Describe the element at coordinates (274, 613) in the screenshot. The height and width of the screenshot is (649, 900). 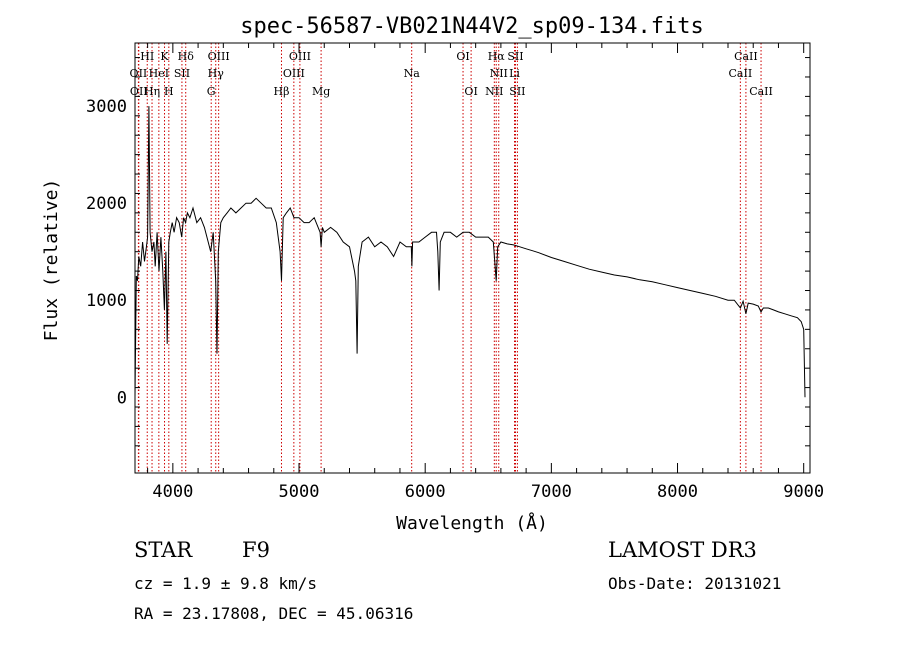
I see `ra-dec-info: RA = 23.17808, DEC = 45.06316` at that location.